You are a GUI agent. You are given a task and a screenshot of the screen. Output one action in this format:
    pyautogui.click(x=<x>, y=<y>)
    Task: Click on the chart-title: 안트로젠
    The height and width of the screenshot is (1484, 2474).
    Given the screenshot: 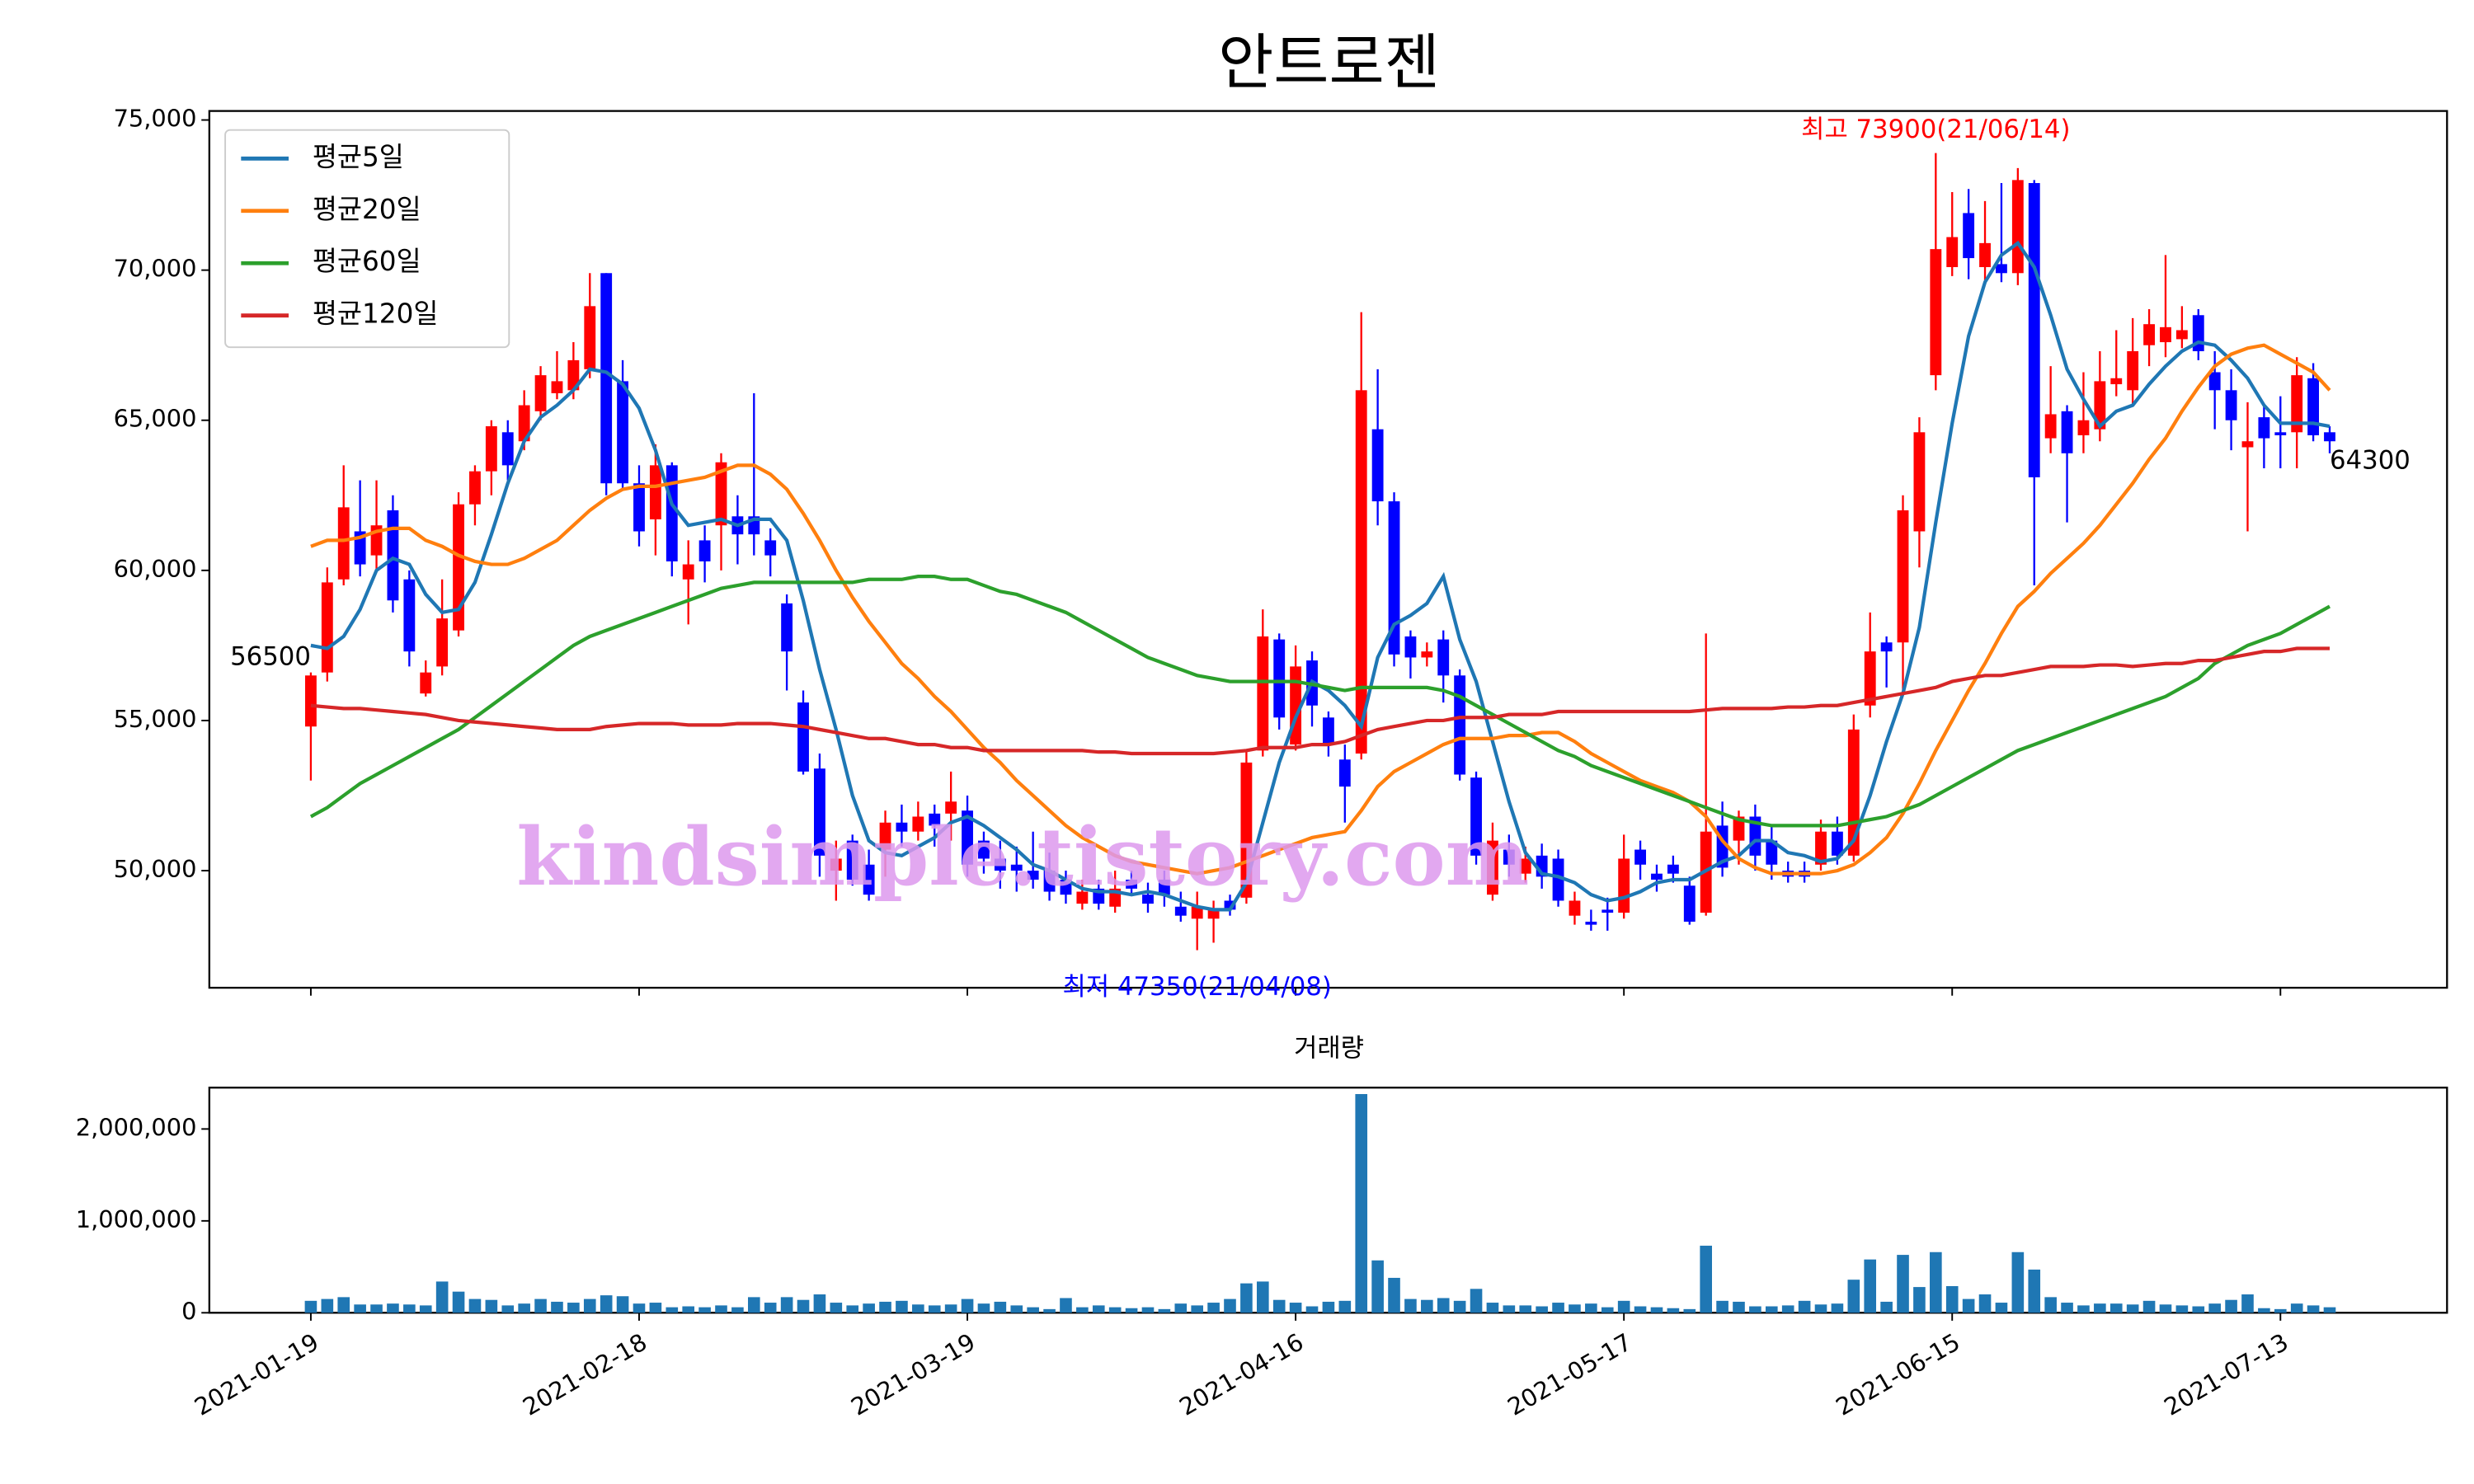 What is the action you would take?
    pyautogui.click(x=1329, y=63)
    